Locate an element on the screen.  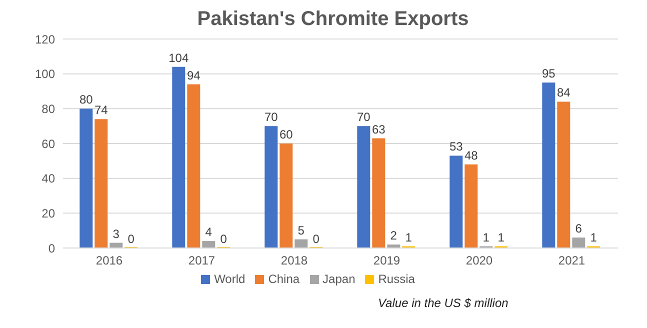
y-tick-label: 0 is located at coordinates (52, 248).